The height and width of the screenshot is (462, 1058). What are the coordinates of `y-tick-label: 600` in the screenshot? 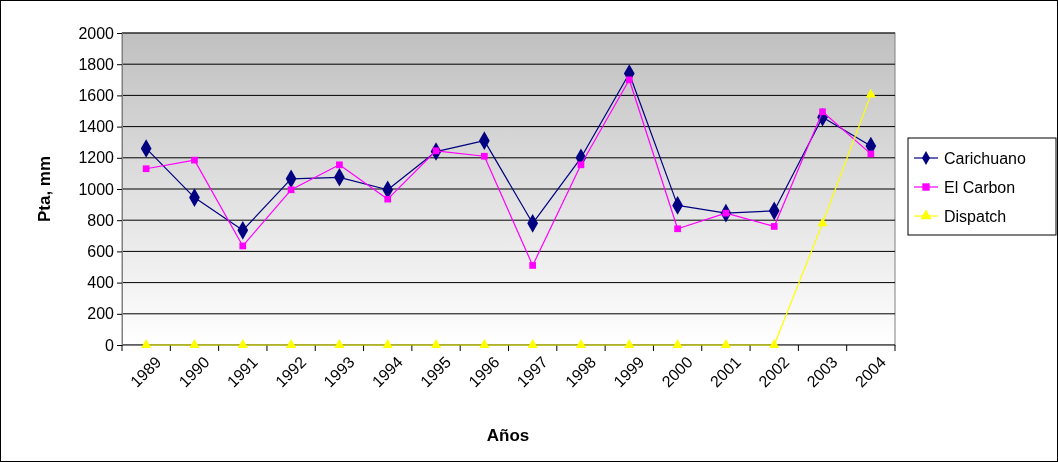 It's located at (101, 252).